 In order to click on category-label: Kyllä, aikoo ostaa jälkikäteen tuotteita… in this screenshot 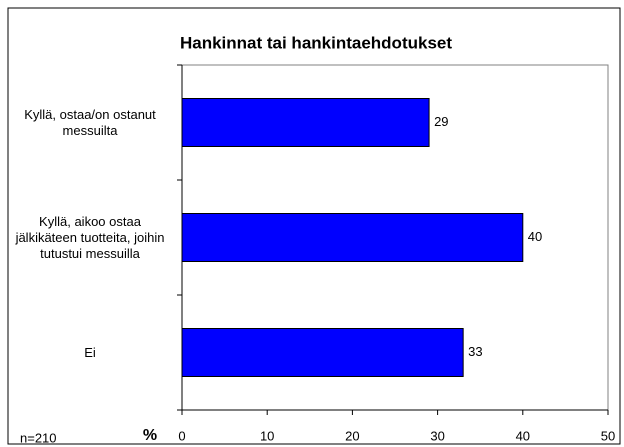, I will do `click(90, 237)`.